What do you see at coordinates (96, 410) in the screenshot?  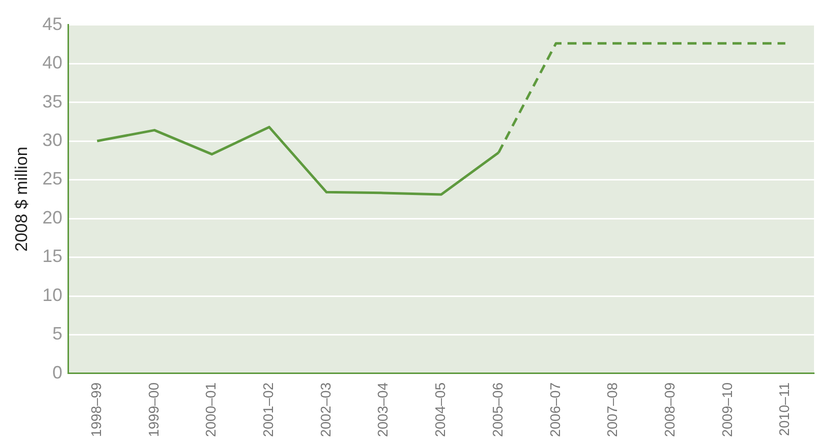 I see `x-tick-label: 1998–99` at bounding box center [96, 410].